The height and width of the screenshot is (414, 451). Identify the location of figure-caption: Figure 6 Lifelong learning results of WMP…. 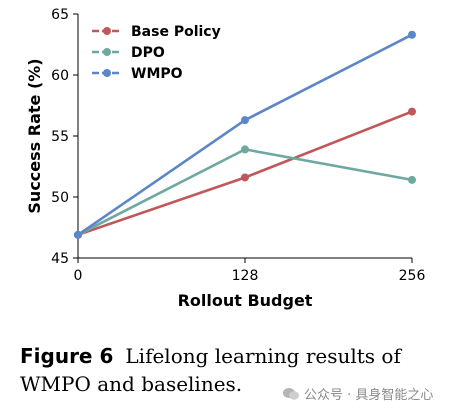
(230, 370).